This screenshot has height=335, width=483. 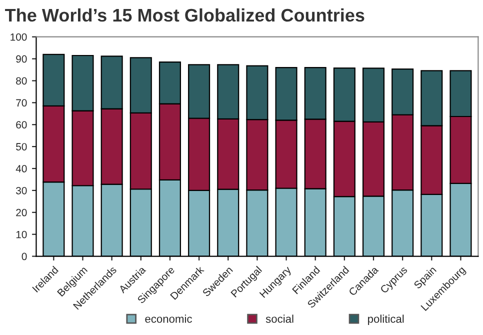 What do you see at coordinates (386, 319) in the screenshot?
I see `legend-label: political` at bounding box center [386, 319].